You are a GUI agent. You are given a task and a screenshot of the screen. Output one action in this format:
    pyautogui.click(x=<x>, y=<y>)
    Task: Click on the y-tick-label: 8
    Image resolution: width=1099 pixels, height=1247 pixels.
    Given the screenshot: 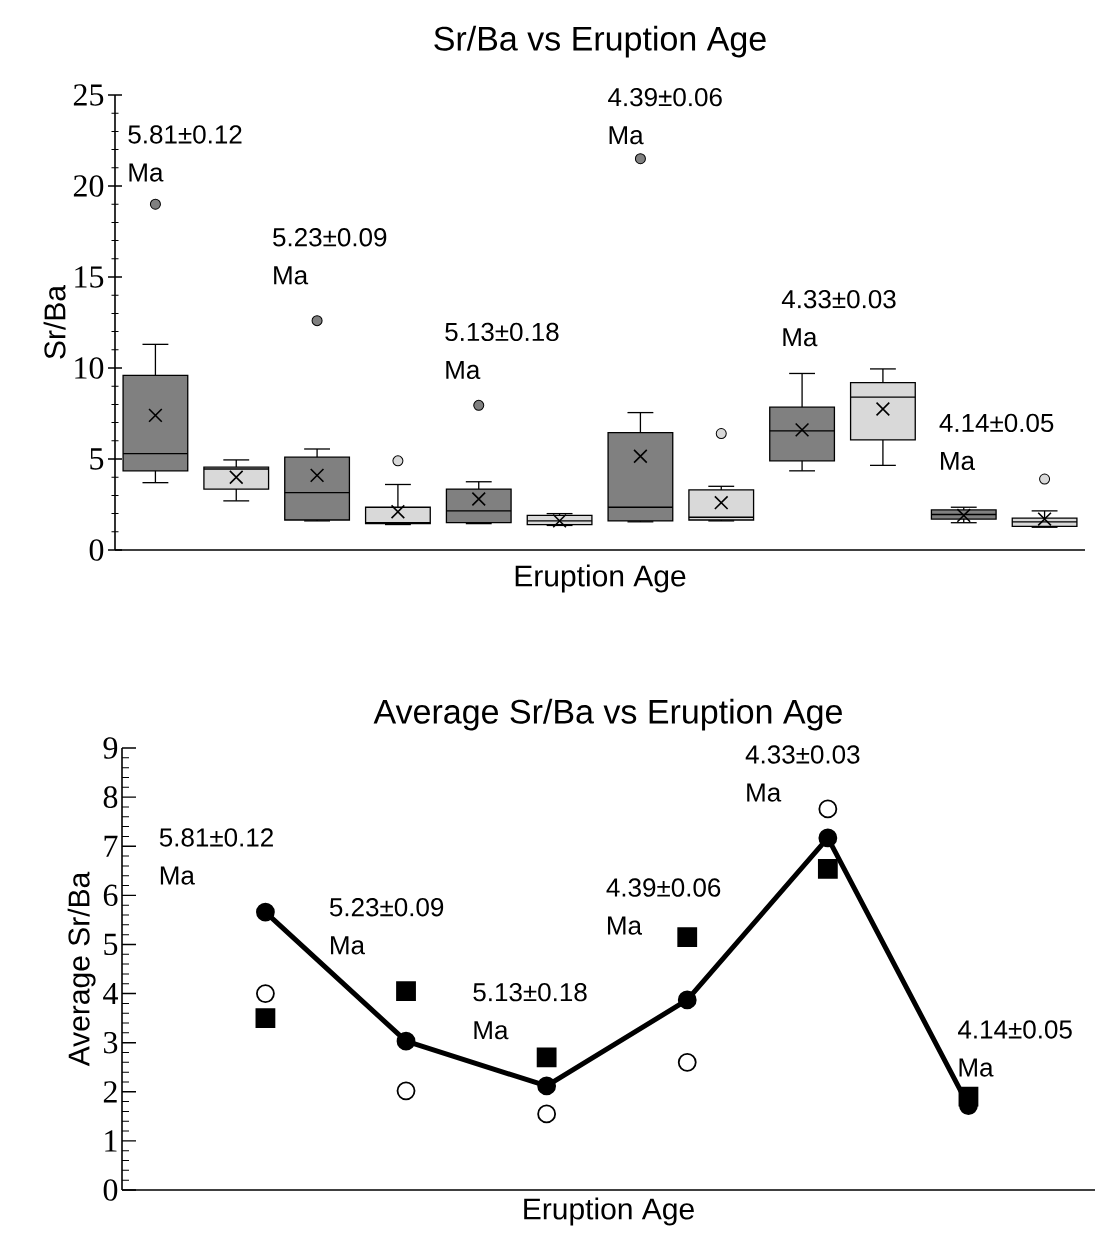 What is the action you would take?
    pyautogui.click(x=110, y=797)
    